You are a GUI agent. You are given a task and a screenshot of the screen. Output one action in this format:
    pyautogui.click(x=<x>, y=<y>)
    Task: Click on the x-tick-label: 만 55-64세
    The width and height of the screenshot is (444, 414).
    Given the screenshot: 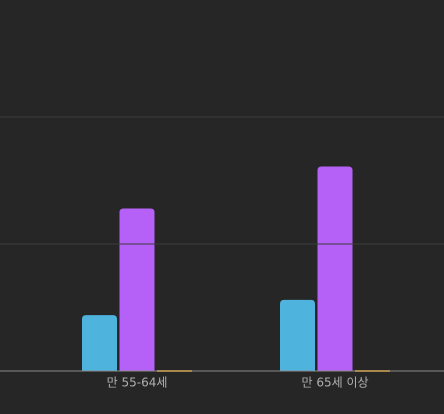 What is the action you would take?
    pyautogui.click(x=137, y=383)
    